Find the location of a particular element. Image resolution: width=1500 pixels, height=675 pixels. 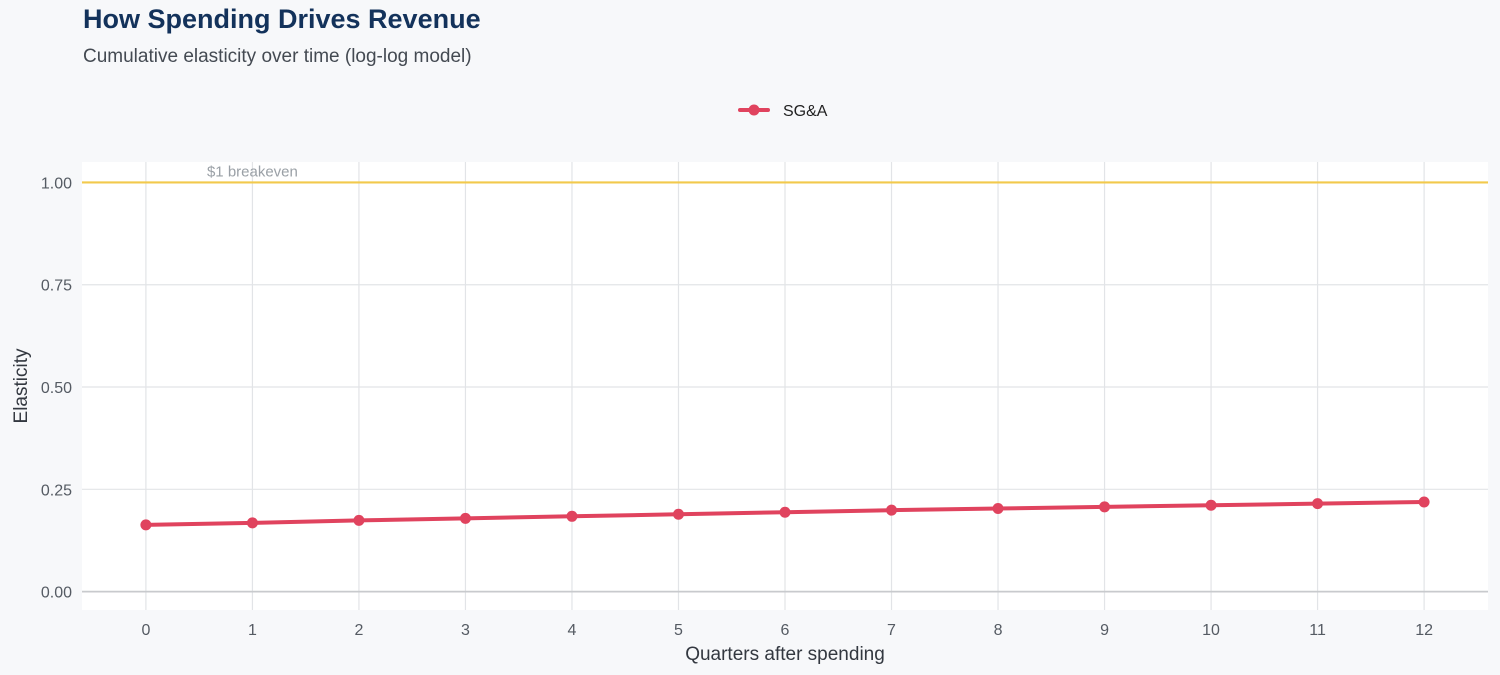

y-tick-label: 0.75 is located at coordinates (56, 286).